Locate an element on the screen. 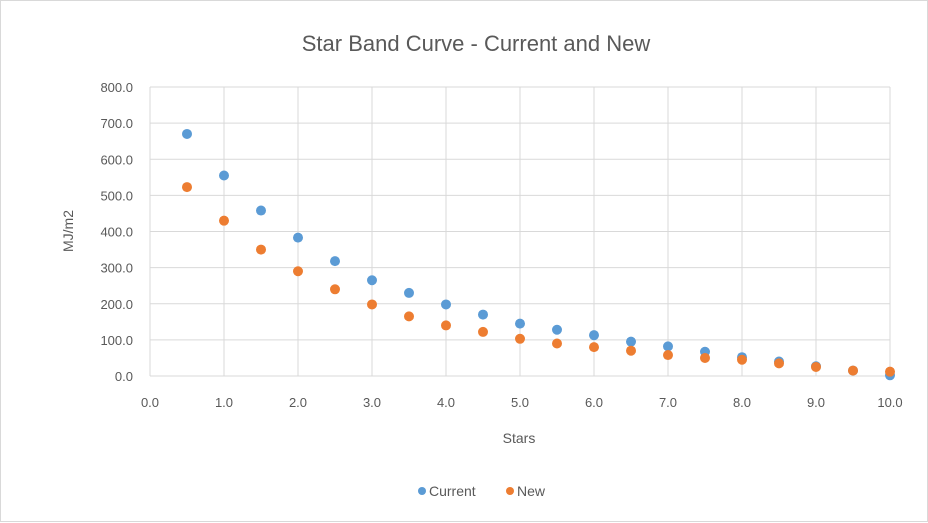 The image size is (928, 523). x-tick-label: 9.0 is located at coordinates (816, 402).